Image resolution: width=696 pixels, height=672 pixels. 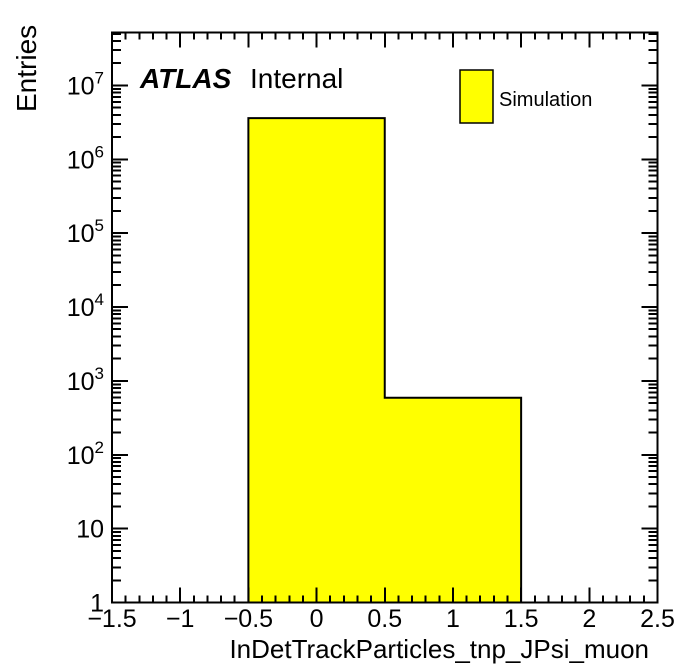 What do you see at coordinates (241, 78) in the screenshot?
I see `atlas-label: ATLAS Internal` at bounding box center [241, 78].